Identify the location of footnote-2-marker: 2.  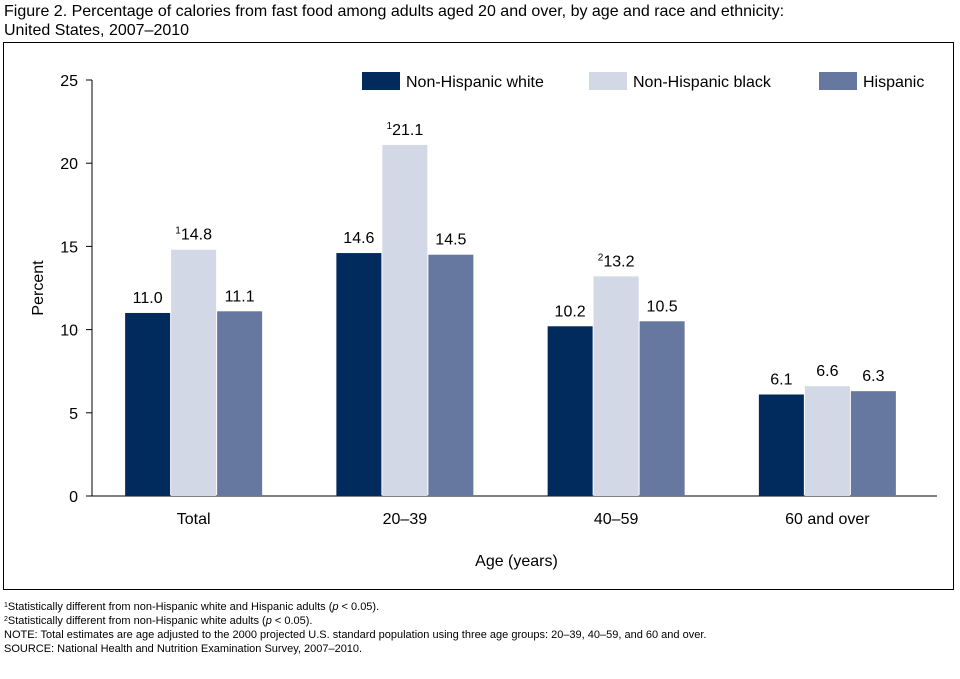
(6, 619).